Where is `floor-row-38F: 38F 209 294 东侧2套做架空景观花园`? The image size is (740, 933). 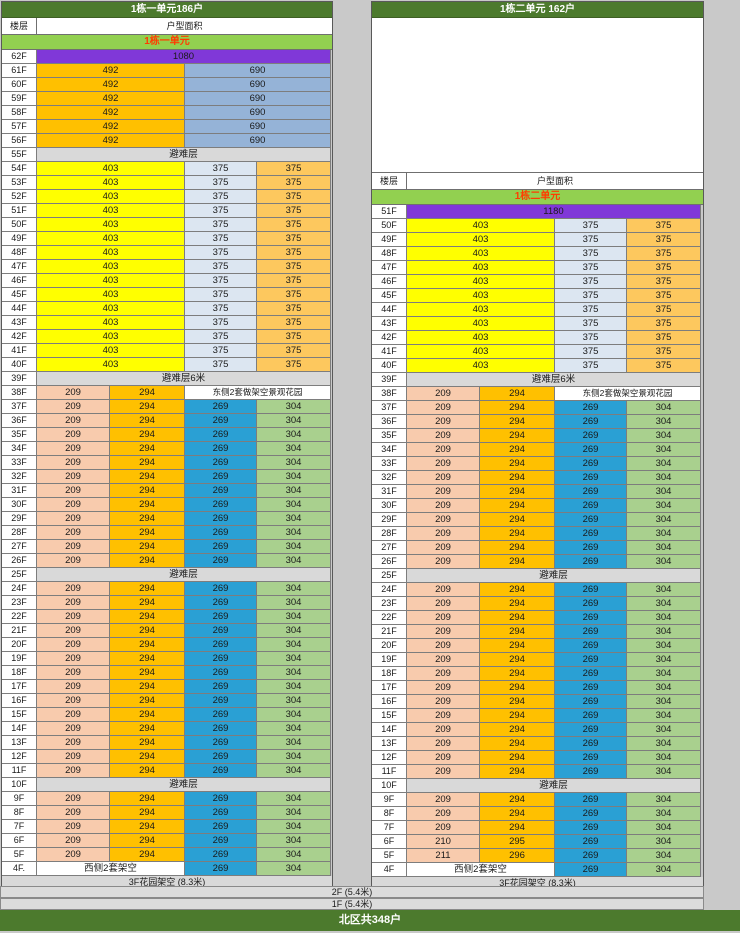 floor-row-38F: 38F 209 294 东侧2套做架空景观花园 is located at coordinates (537, 394).